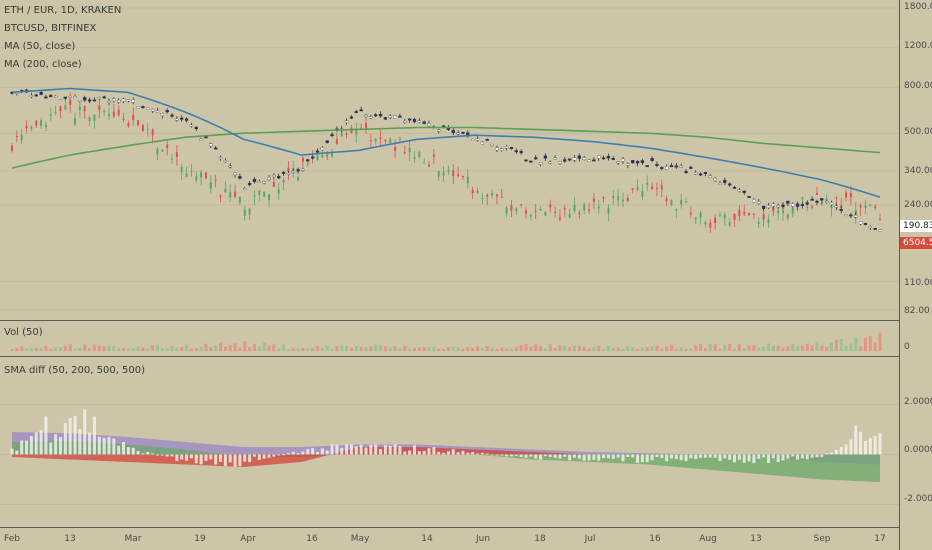 This screenshot has width=932, height=550. I want to click on price-tick: 800.00, so click(918, 86).